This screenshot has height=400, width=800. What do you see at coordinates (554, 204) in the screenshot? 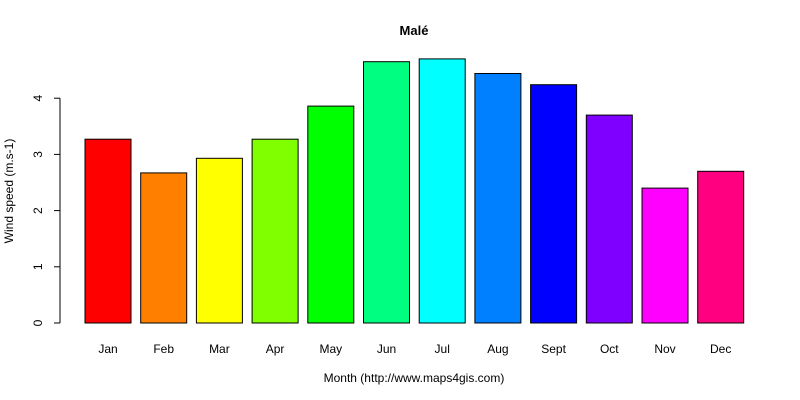
I see `bar-sept` at bounding box center [554, 204].